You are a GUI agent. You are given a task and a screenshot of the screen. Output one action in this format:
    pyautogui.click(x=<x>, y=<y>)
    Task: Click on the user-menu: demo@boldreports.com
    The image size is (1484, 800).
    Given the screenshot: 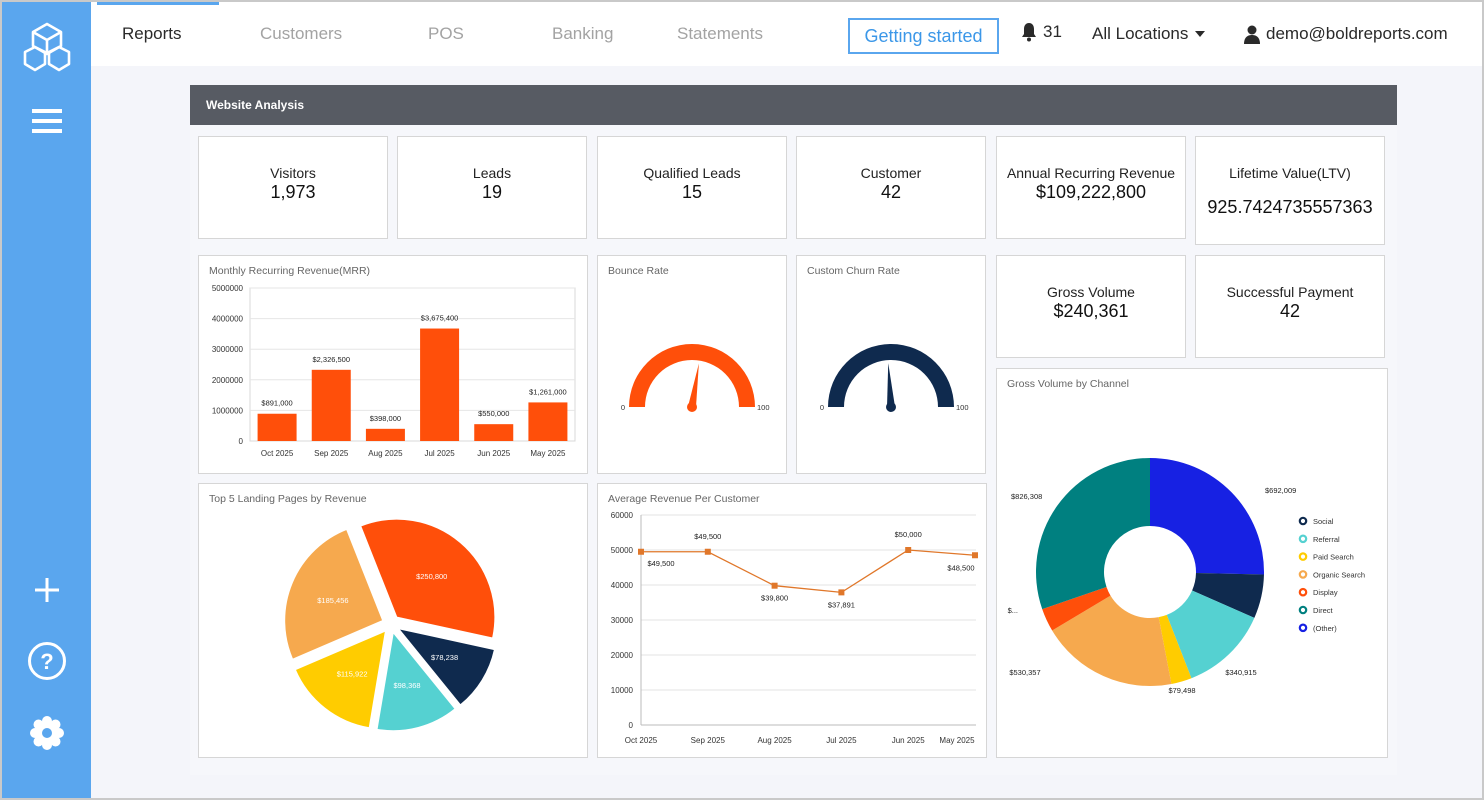 What is the action you would take?
    pyautogui.click(x=1346, y=34)
    